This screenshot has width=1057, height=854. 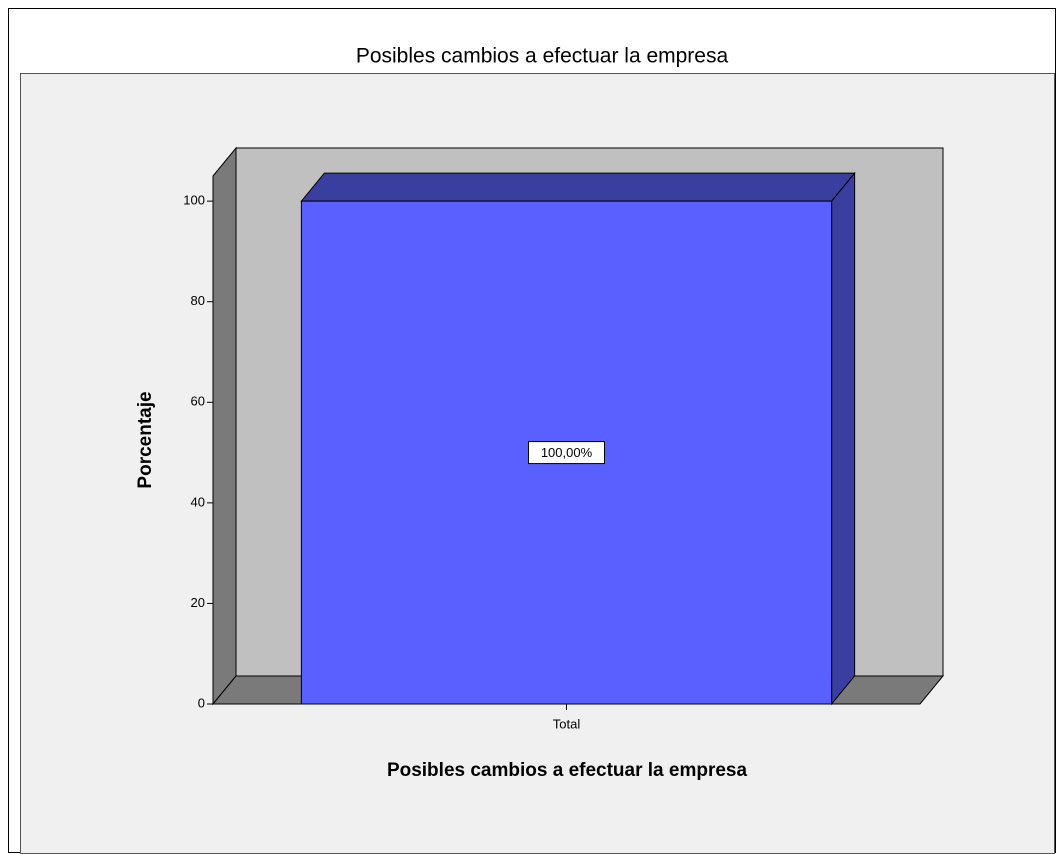 I want to click on value-label: 100,00%, so click(x=567, y=452).